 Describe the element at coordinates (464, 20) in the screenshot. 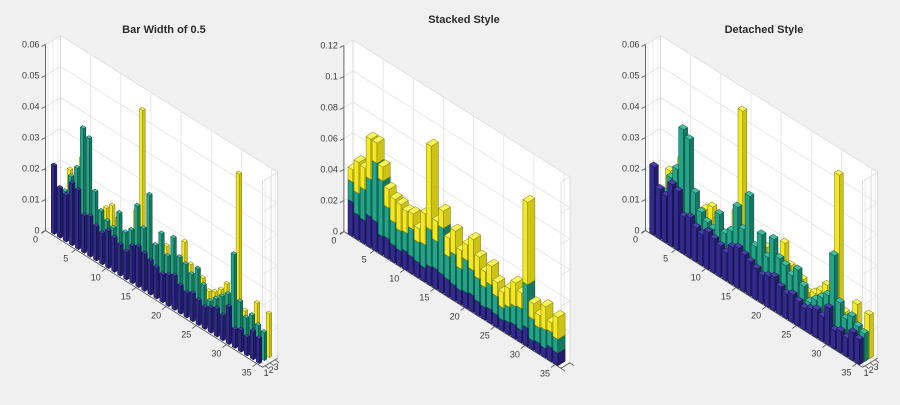

I see `chart-title-stacked: Stacked Style` at that location.